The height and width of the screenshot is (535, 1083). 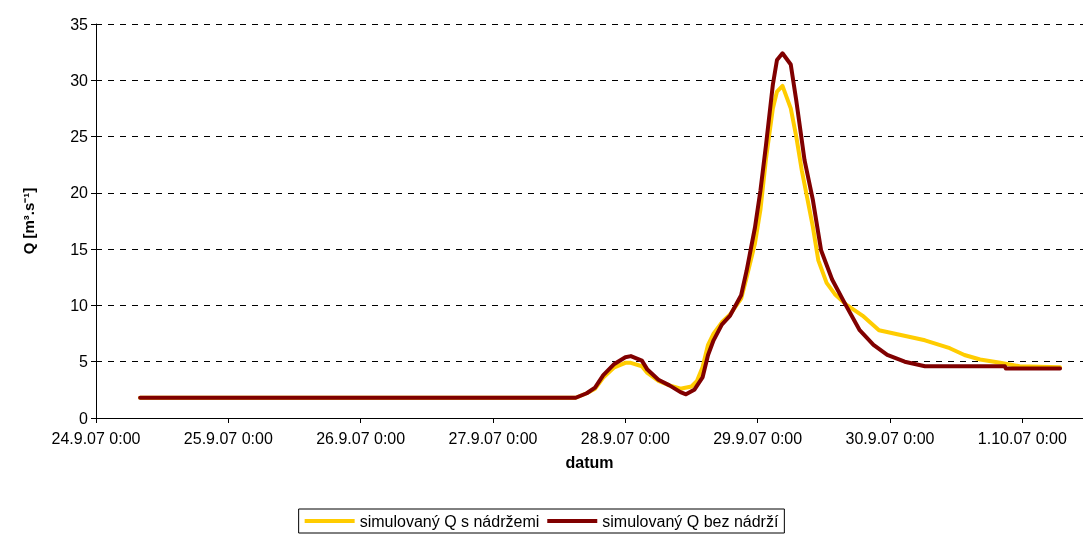 What do you see at coordinates (28, 221) in the screenshot?
I see `y-axis-title: Q [m³.s⁻¹]` at bounding box center [28, 221].